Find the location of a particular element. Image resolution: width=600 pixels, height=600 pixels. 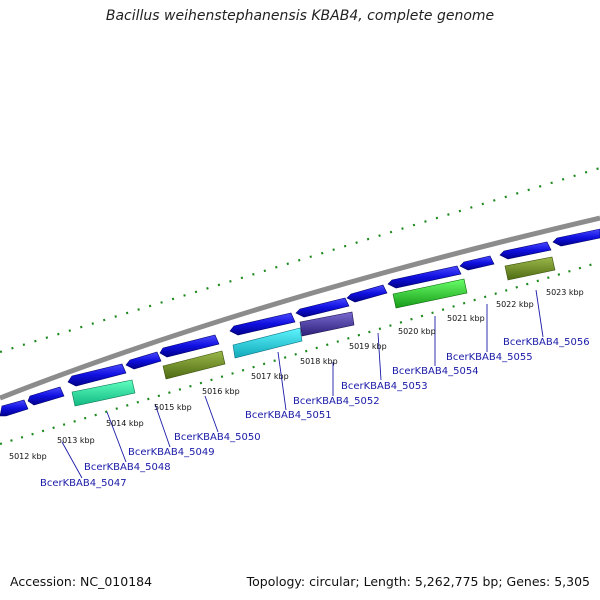

gene-label: BcerKBAB4_5054 is located at coordinates (435, 371).